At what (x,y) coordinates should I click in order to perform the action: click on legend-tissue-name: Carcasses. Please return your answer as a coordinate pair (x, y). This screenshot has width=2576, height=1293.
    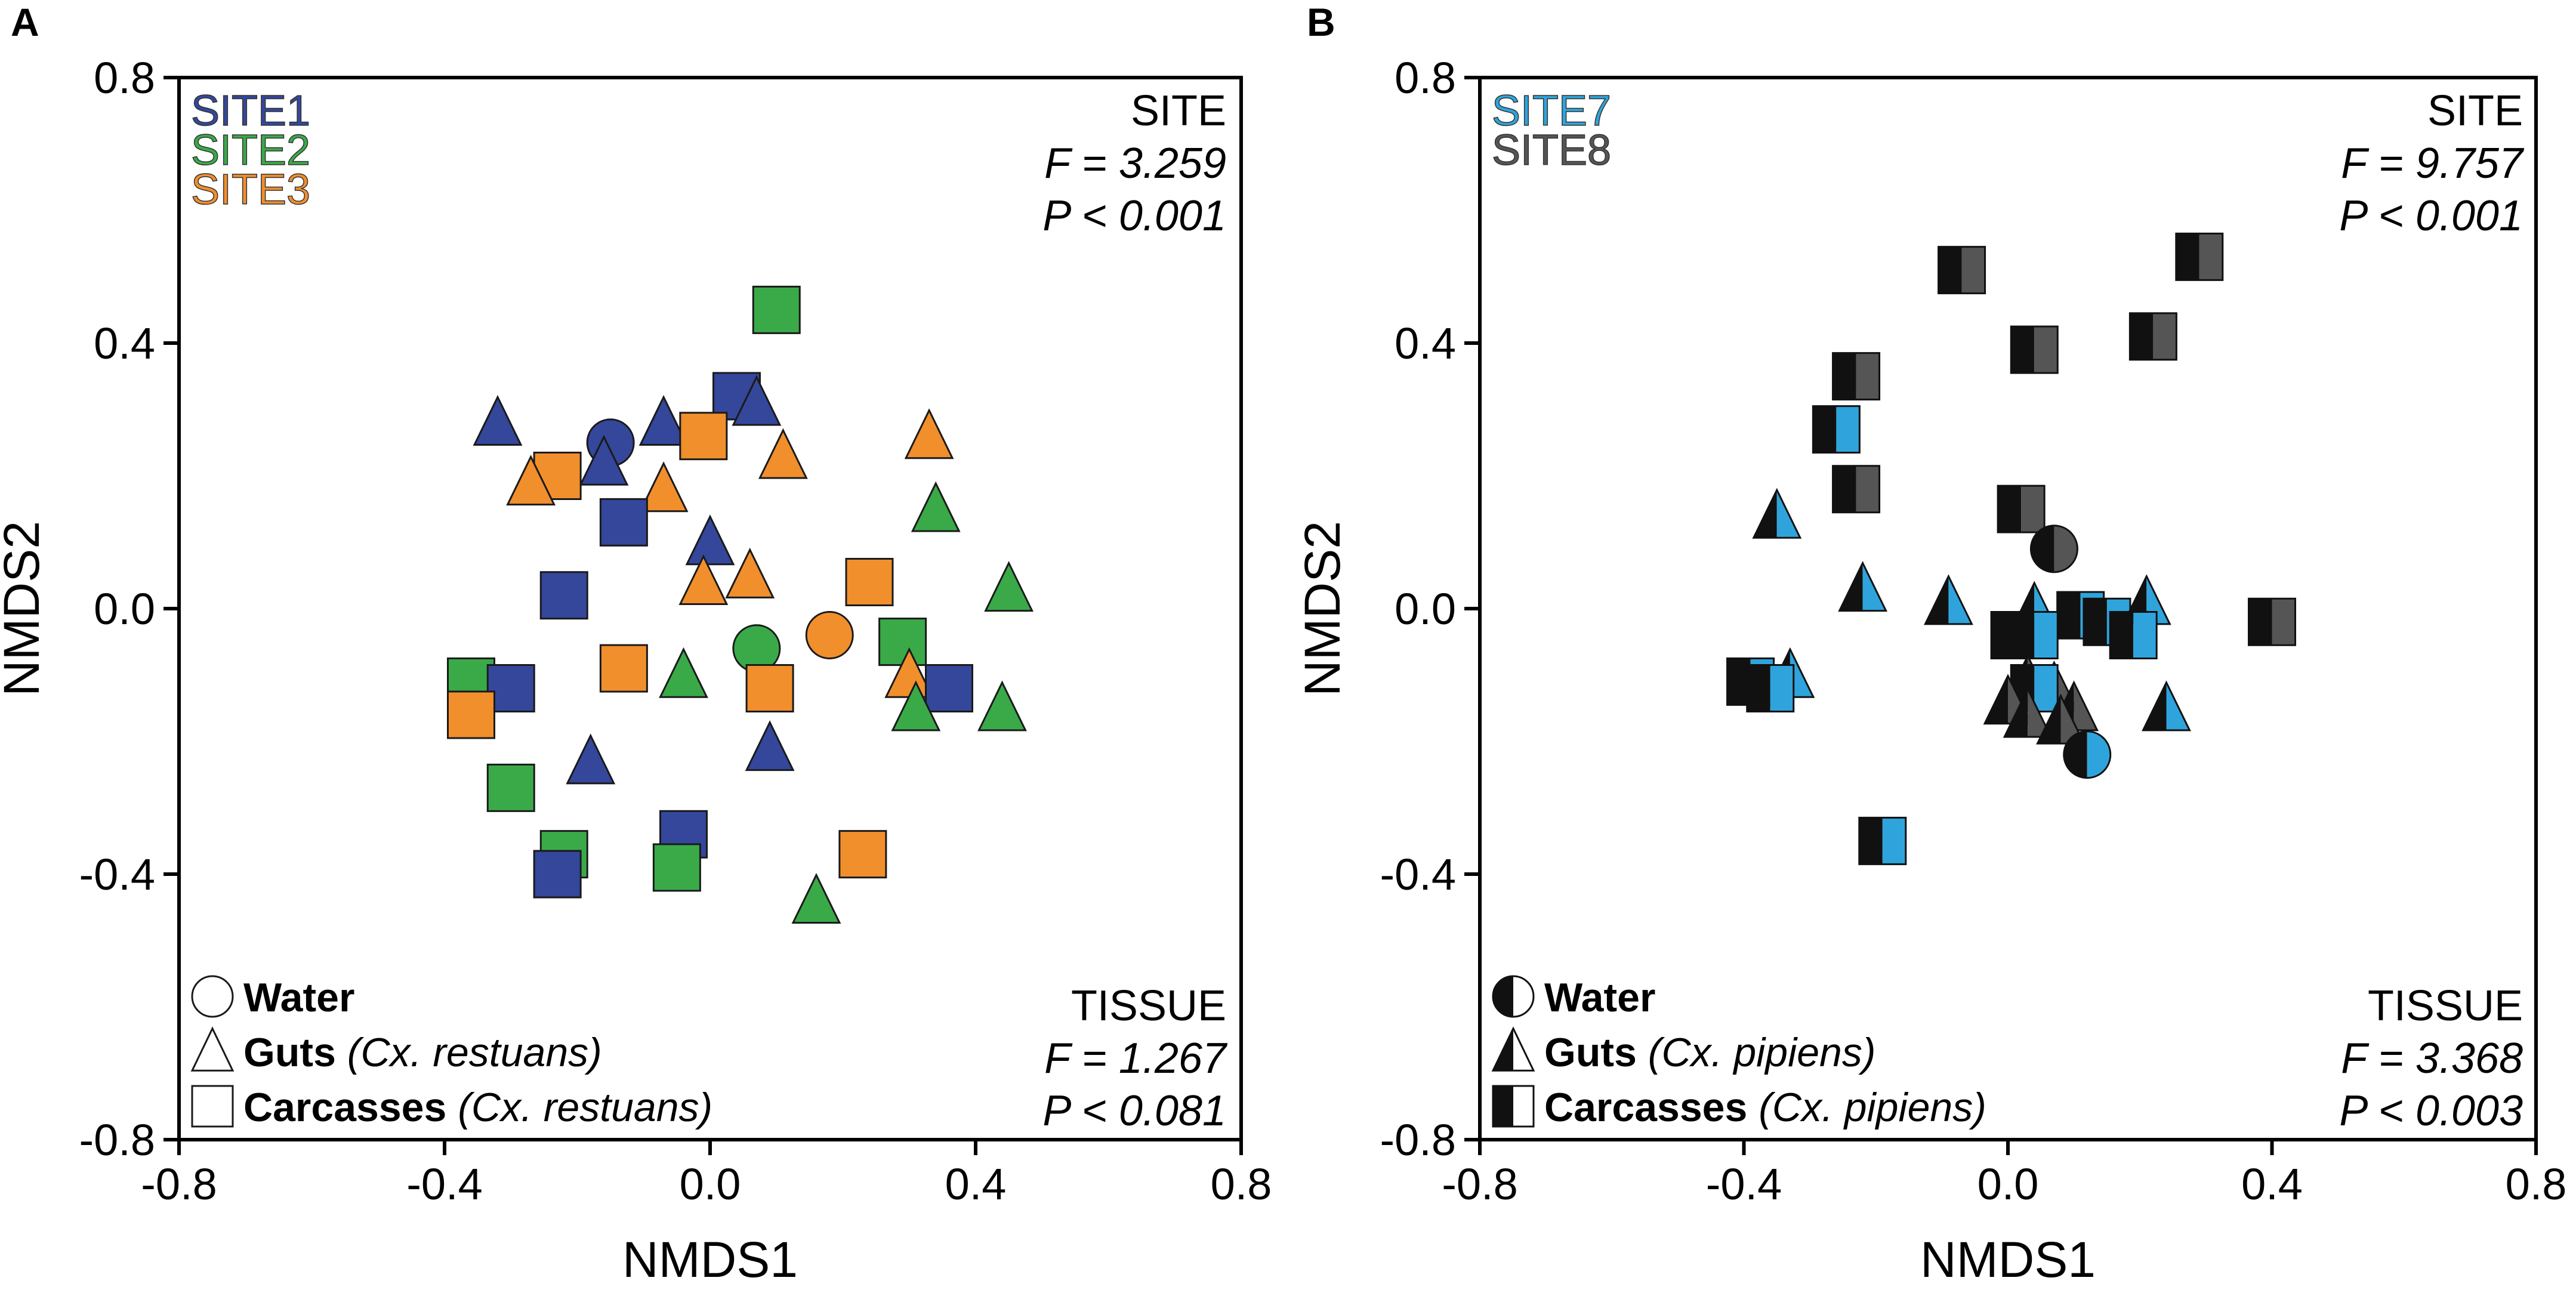
    Looking at the image, I should click on (1645, 1107).